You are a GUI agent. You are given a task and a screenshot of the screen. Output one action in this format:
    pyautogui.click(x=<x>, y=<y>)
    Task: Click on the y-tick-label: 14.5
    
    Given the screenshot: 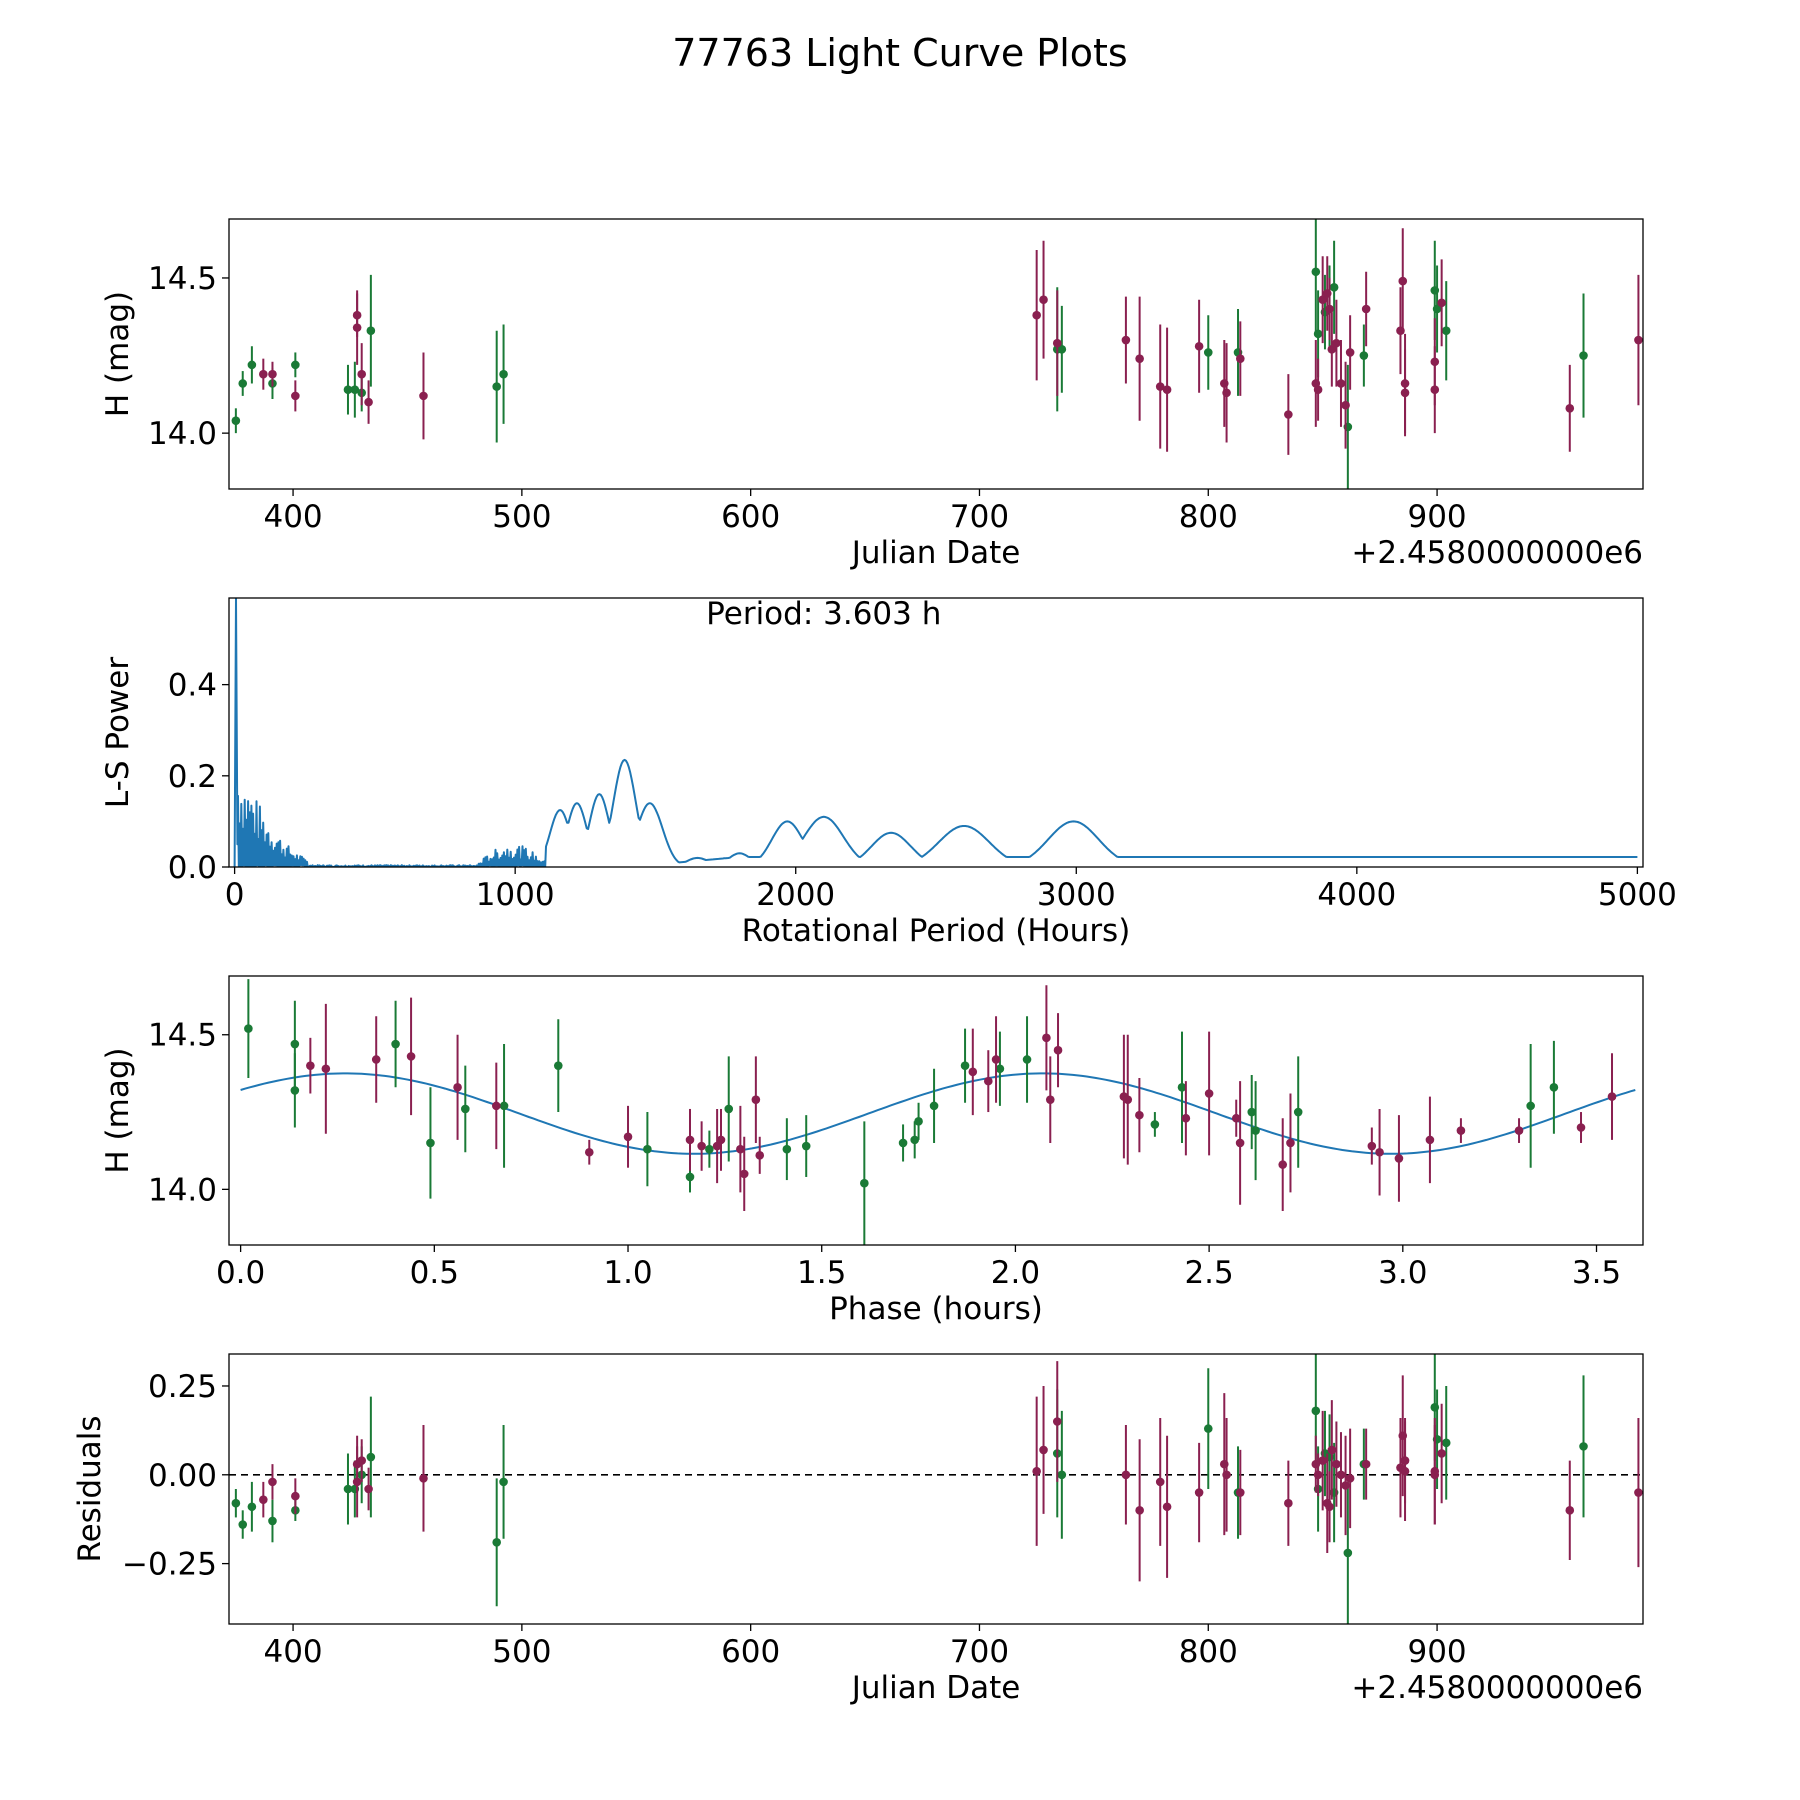 What is the action you would take?
    pyautogui.click(x=182, y=1036)
    